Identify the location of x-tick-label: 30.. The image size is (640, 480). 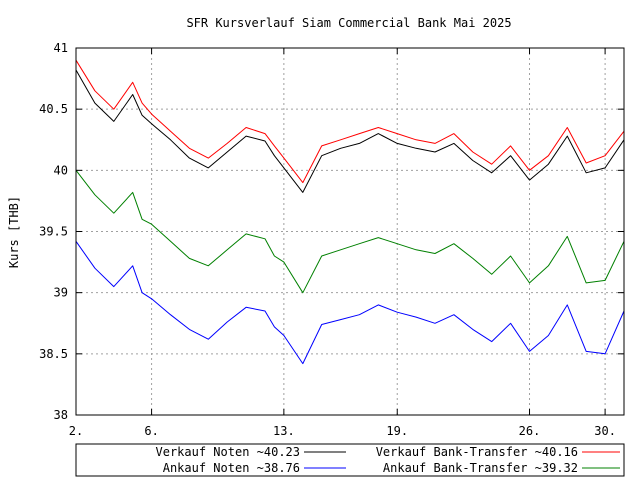
(605, 431).